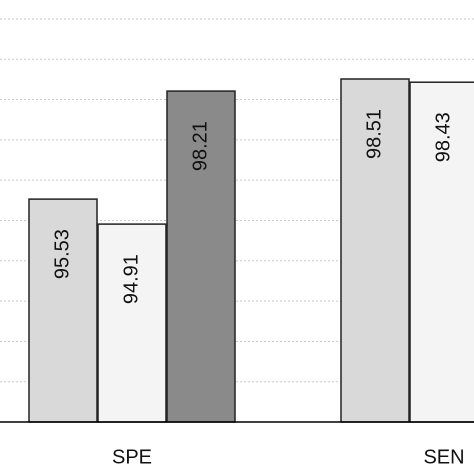 The image size is (474, 474). I want to click on value-label: 98.51, so click(374, 134).